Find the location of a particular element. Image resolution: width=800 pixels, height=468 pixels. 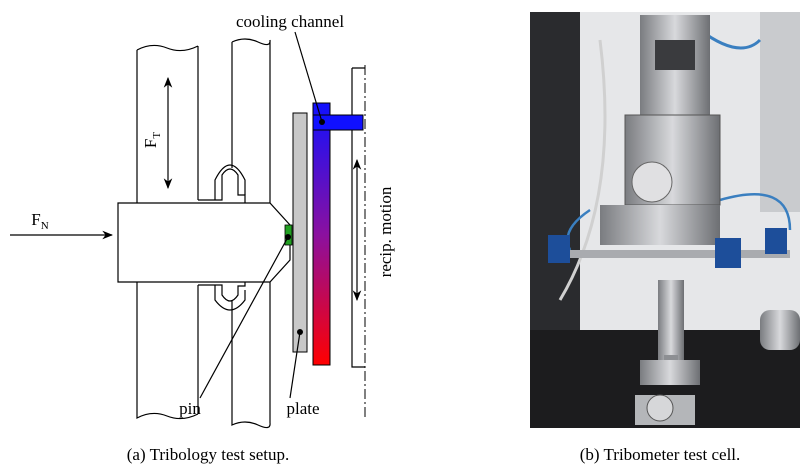

bellows is located at coordinates (222, 235).